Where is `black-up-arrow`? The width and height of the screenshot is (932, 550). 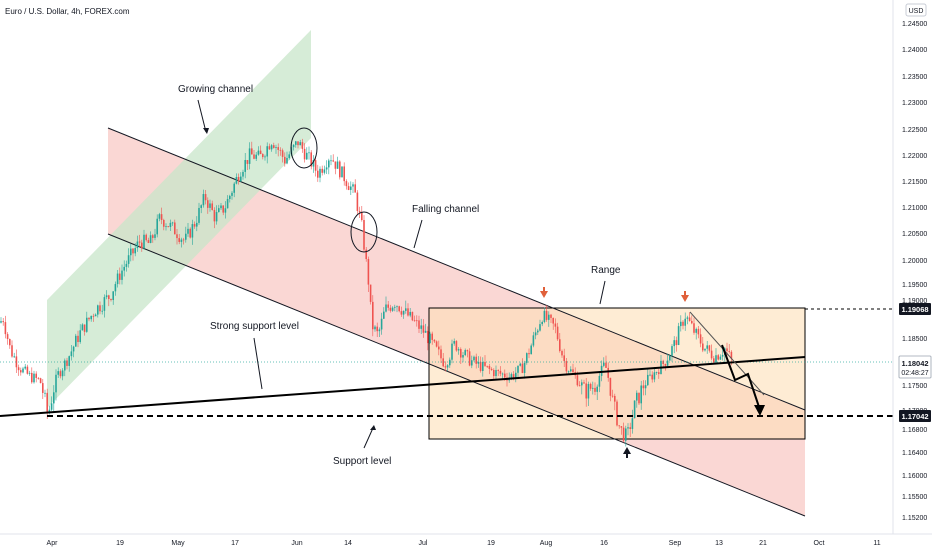 black-up-arrow is located at coordinates (627, 450).